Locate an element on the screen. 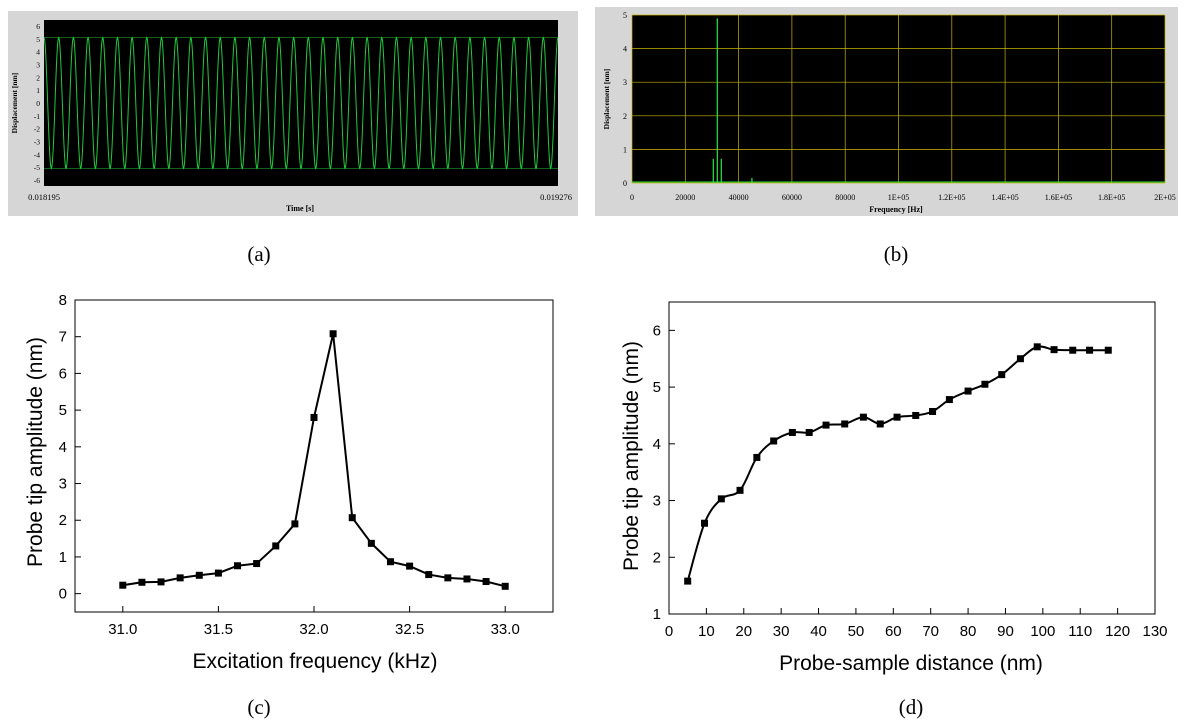 The height and width of the screenshot is (726, 1186). panel-d-x-tick-label: 20 is located at coordinates (743, 631).